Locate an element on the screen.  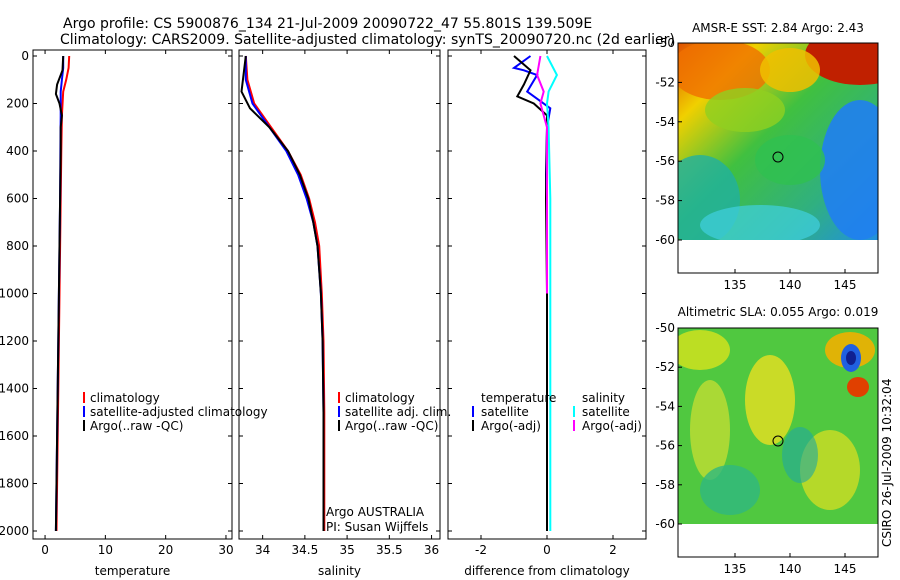
sla-map-frame is located at coordinates (778, 442).